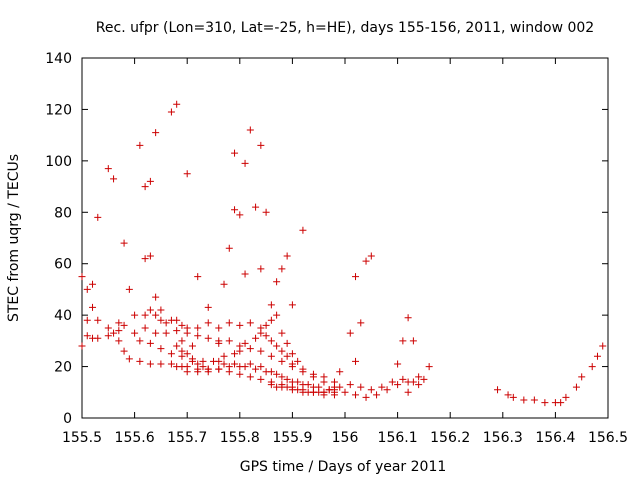  I want to click on x-tick-label: 155.9, so click(292, 438).